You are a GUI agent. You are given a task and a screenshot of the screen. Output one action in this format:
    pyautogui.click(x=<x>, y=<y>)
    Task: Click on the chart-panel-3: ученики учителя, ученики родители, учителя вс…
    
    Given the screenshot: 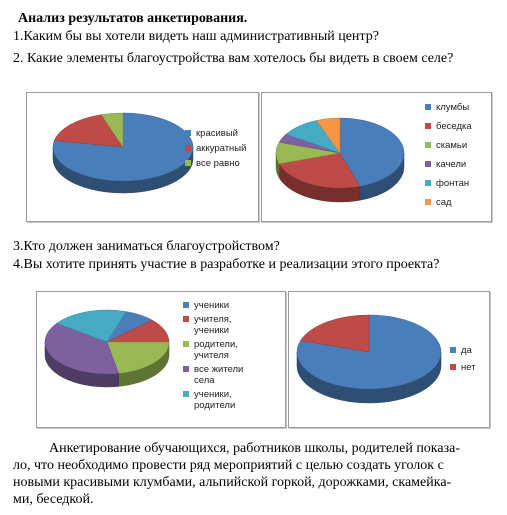 What is the action you would take?
    pyautogui.click(x=161, y=359)
    